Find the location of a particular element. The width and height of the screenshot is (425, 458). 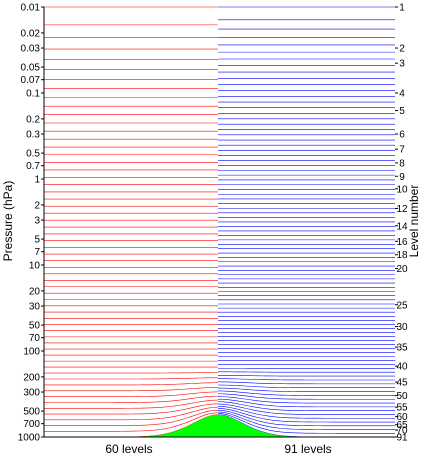

right-tick-label: 16 is located at coordinates (402, 242).